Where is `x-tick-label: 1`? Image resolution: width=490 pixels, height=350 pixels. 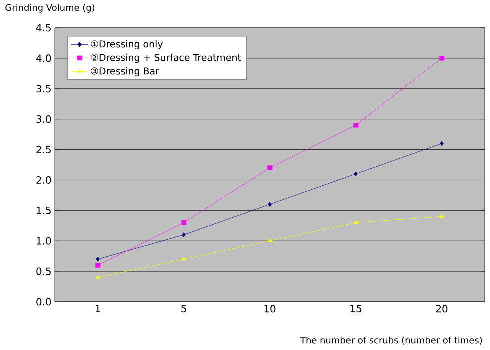
x-tick-label: 1 is located at coordinates (98, 308).